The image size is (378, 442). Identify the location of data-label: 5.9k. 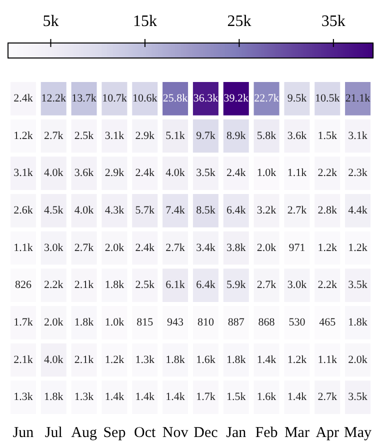
(236, 285).